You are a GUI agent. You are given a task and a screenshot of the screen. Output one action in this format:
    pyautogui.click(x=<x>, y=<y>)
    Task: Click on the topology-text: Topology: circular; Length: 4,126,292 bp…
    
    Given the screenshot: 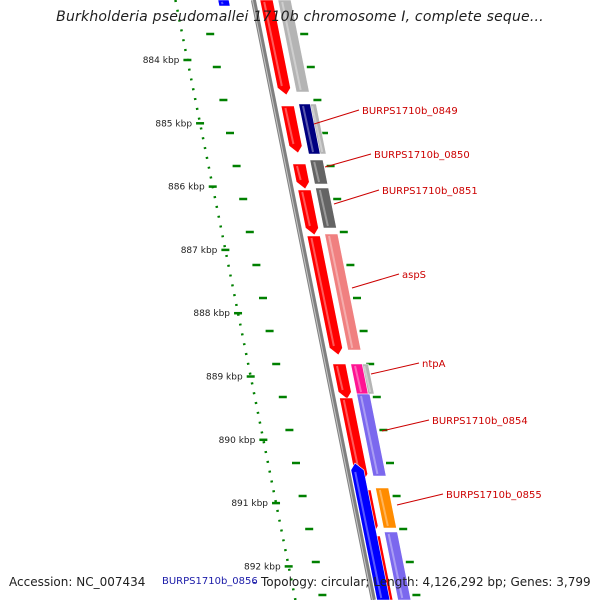 What is the action you would take?
    pyautogui.click(x=426, y=582)
    